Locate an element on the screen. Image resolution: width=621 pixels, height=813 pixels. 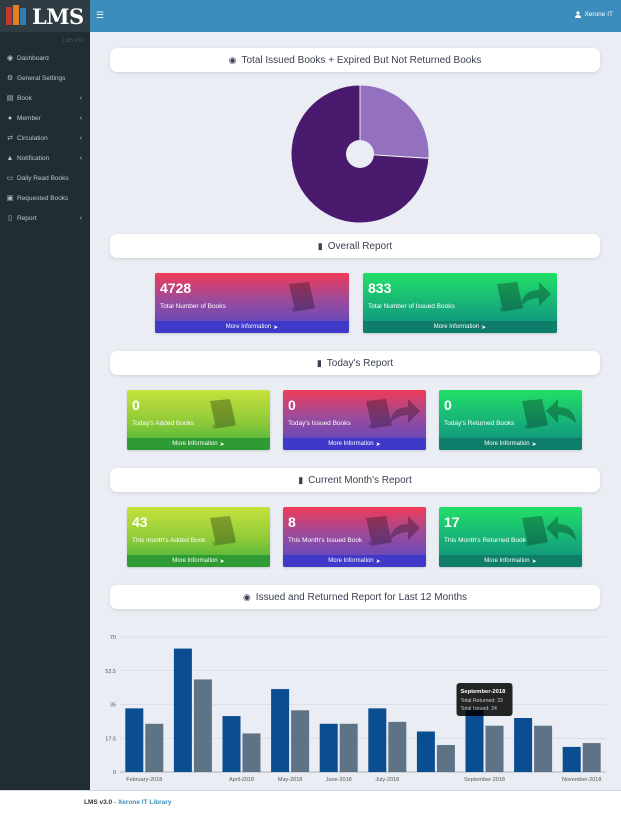
y-tick-label: 70 is located at coordinates (113, 638).